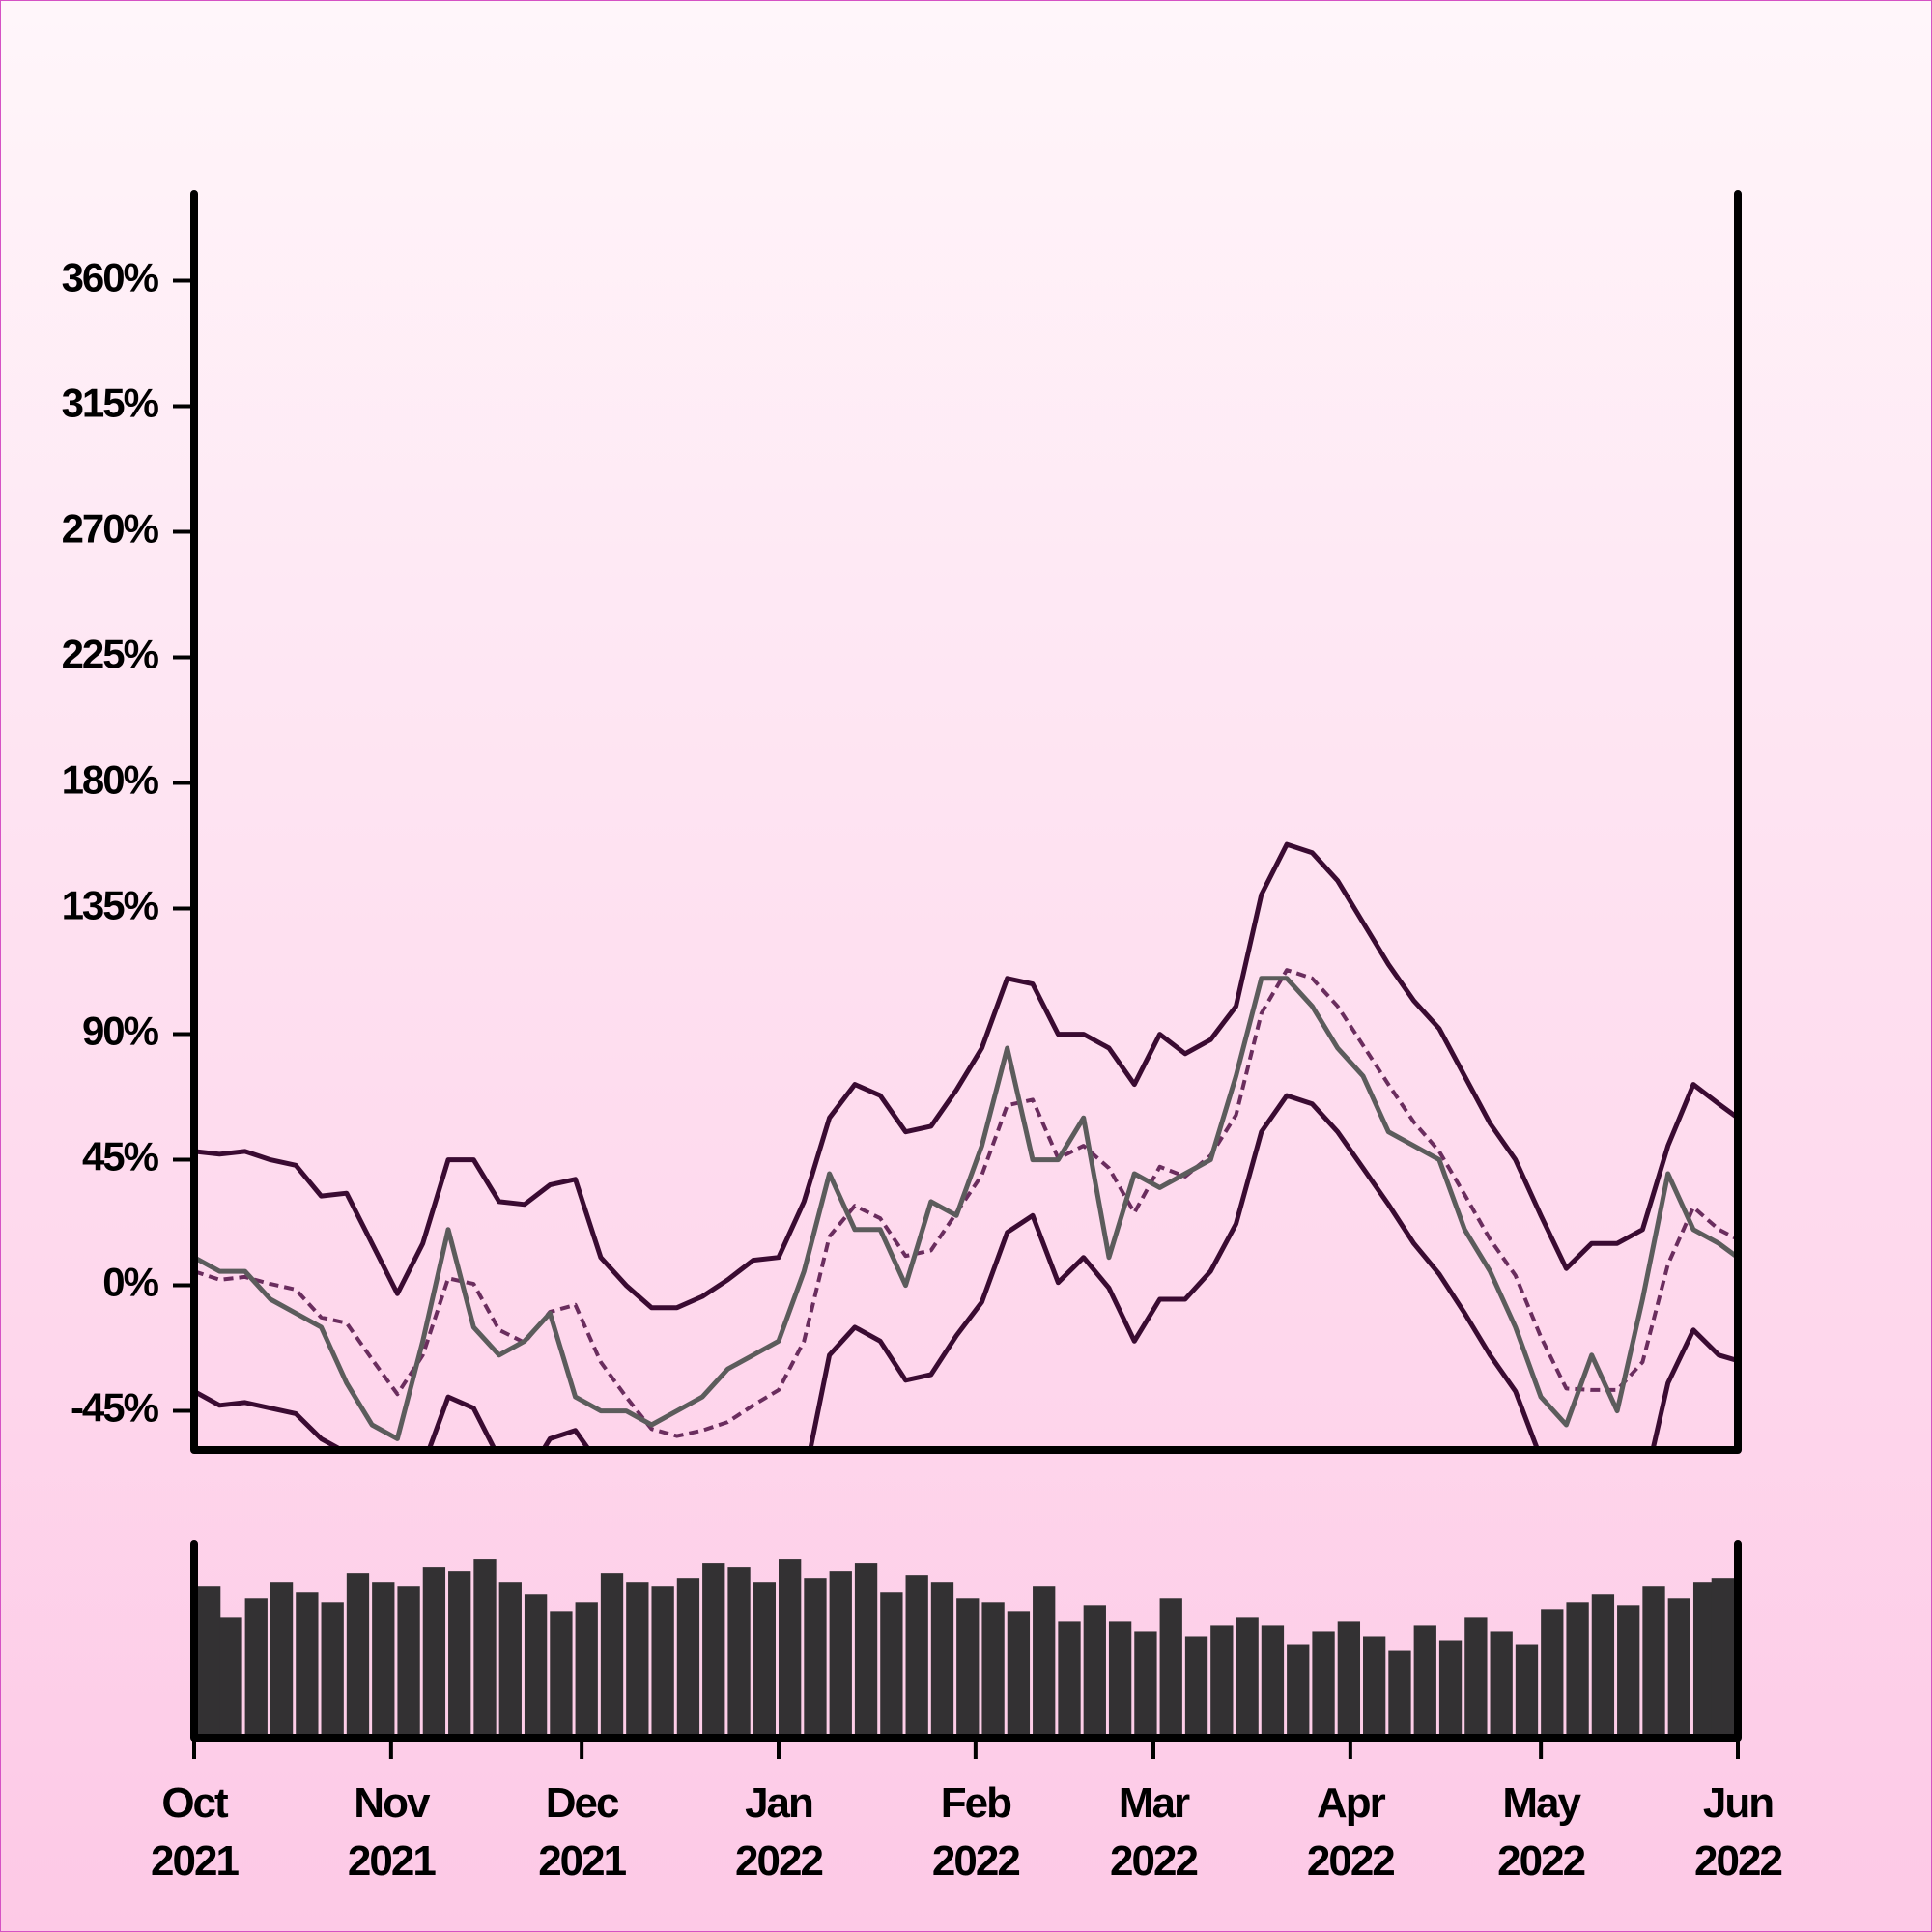 The height and width of the screenshot is (1932, 1932). I want to click on x-tick-label: May 2022, so click(1541, 1832).